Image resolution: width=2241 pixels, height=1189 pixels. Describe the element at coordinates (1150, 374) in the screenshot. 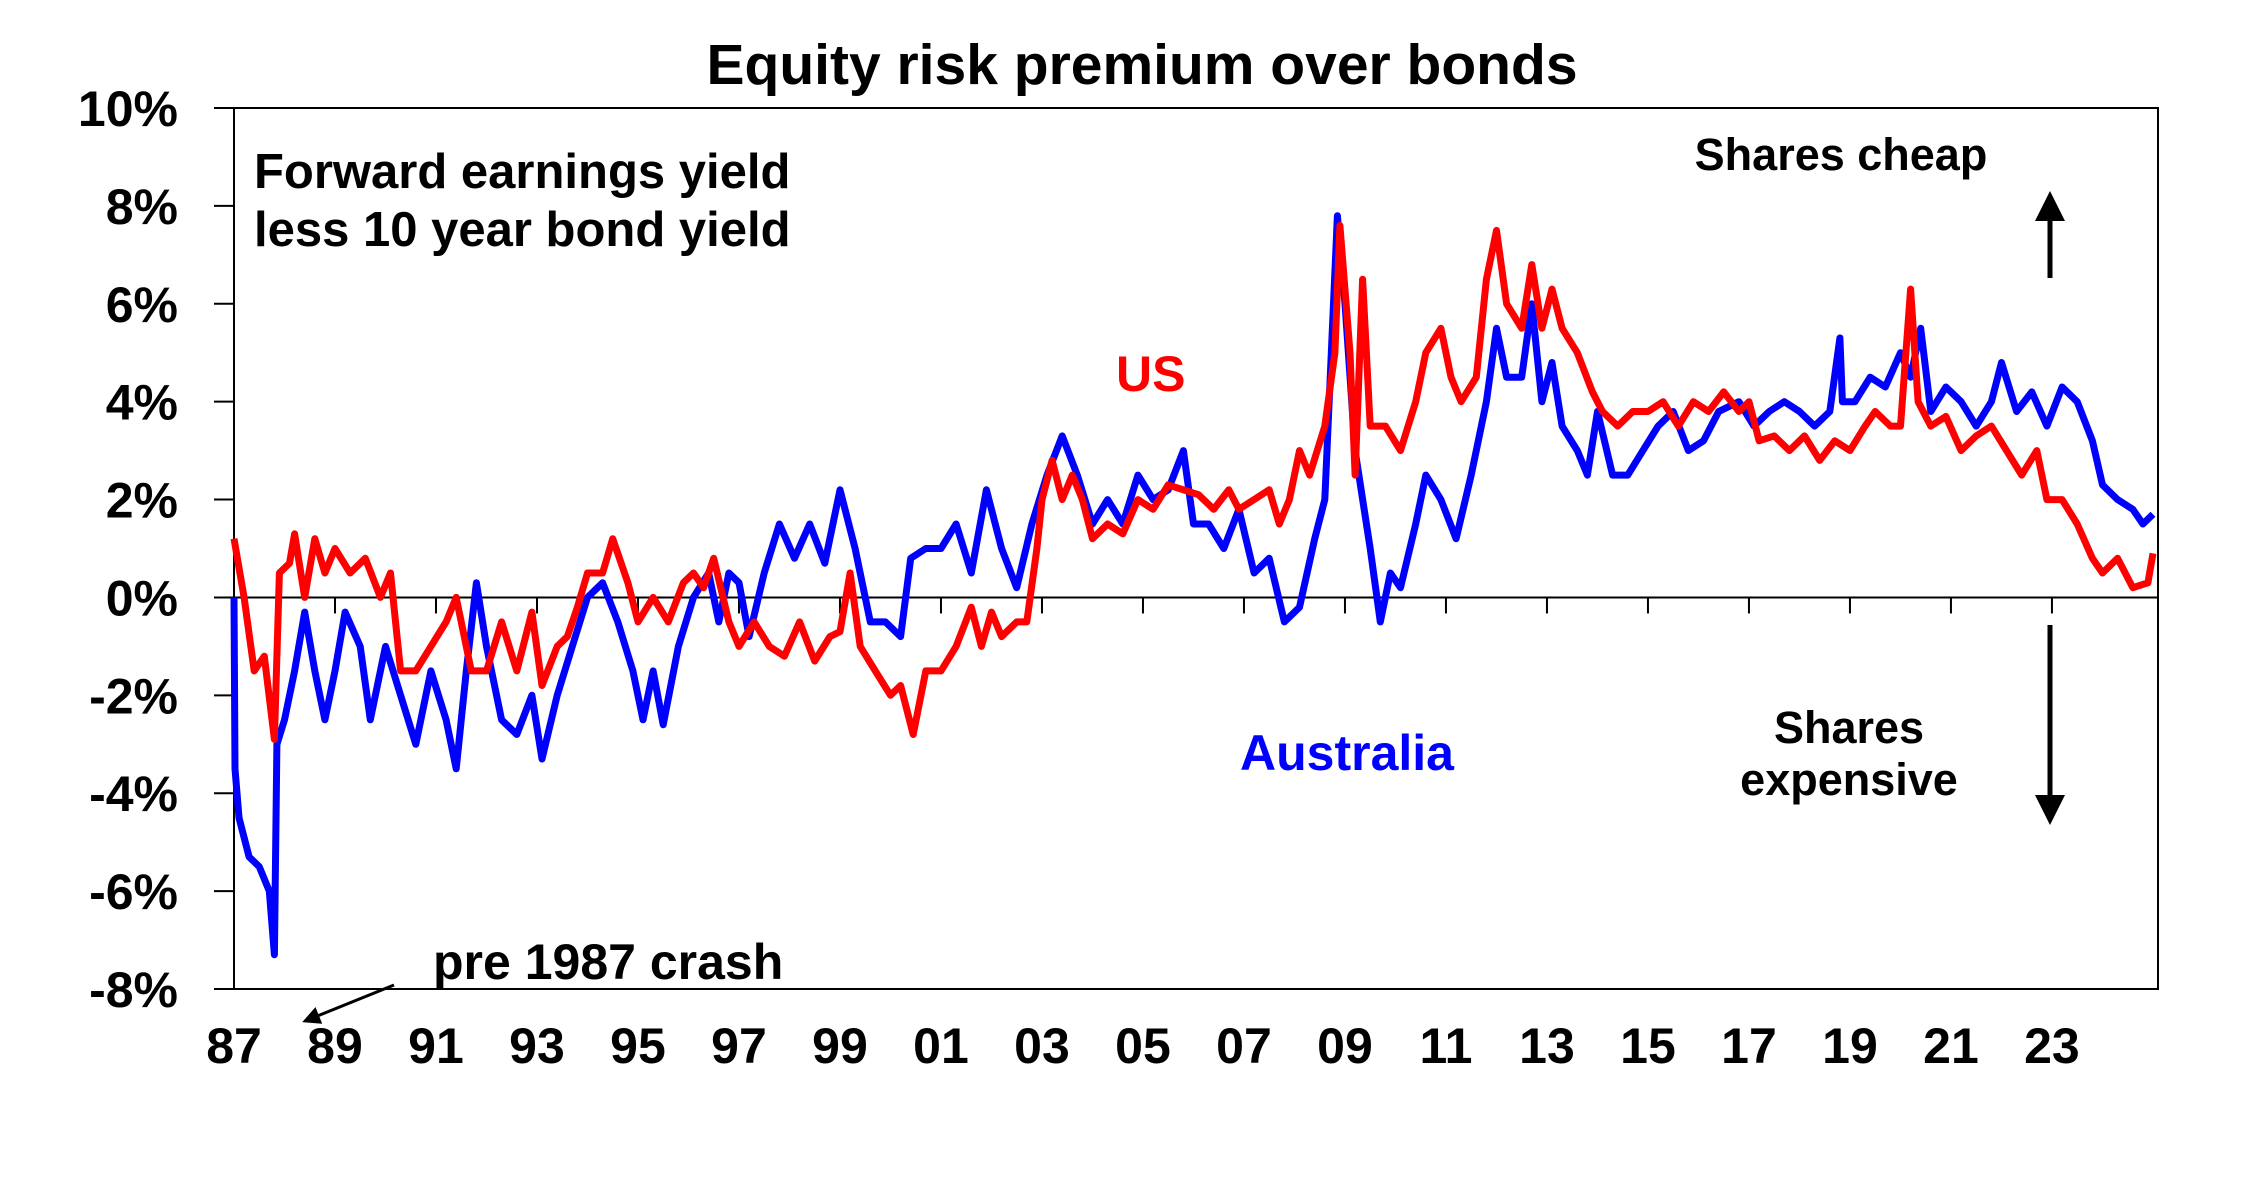

I see `us-series-label: US` at that location.